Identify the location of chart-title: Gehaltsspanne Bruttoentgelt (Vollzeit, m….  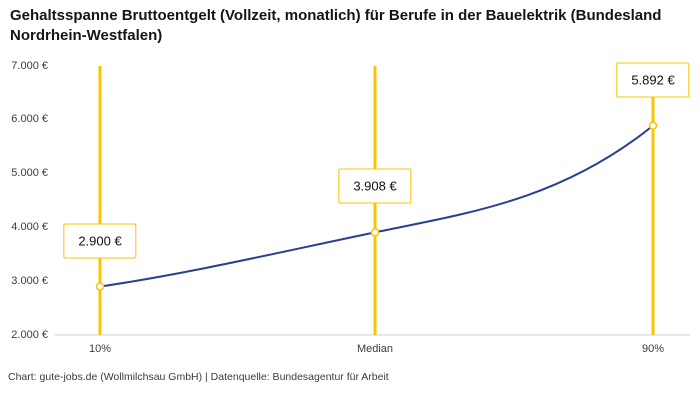
(336, 25).